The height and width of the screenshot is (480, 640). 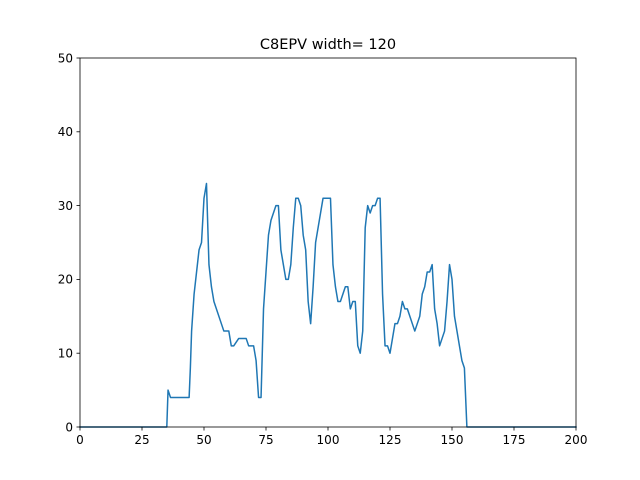 What do you see at coordinates (514, 440) in the screenshot?
I see `x-tick-label: 175` at bounding box center [514, 440].